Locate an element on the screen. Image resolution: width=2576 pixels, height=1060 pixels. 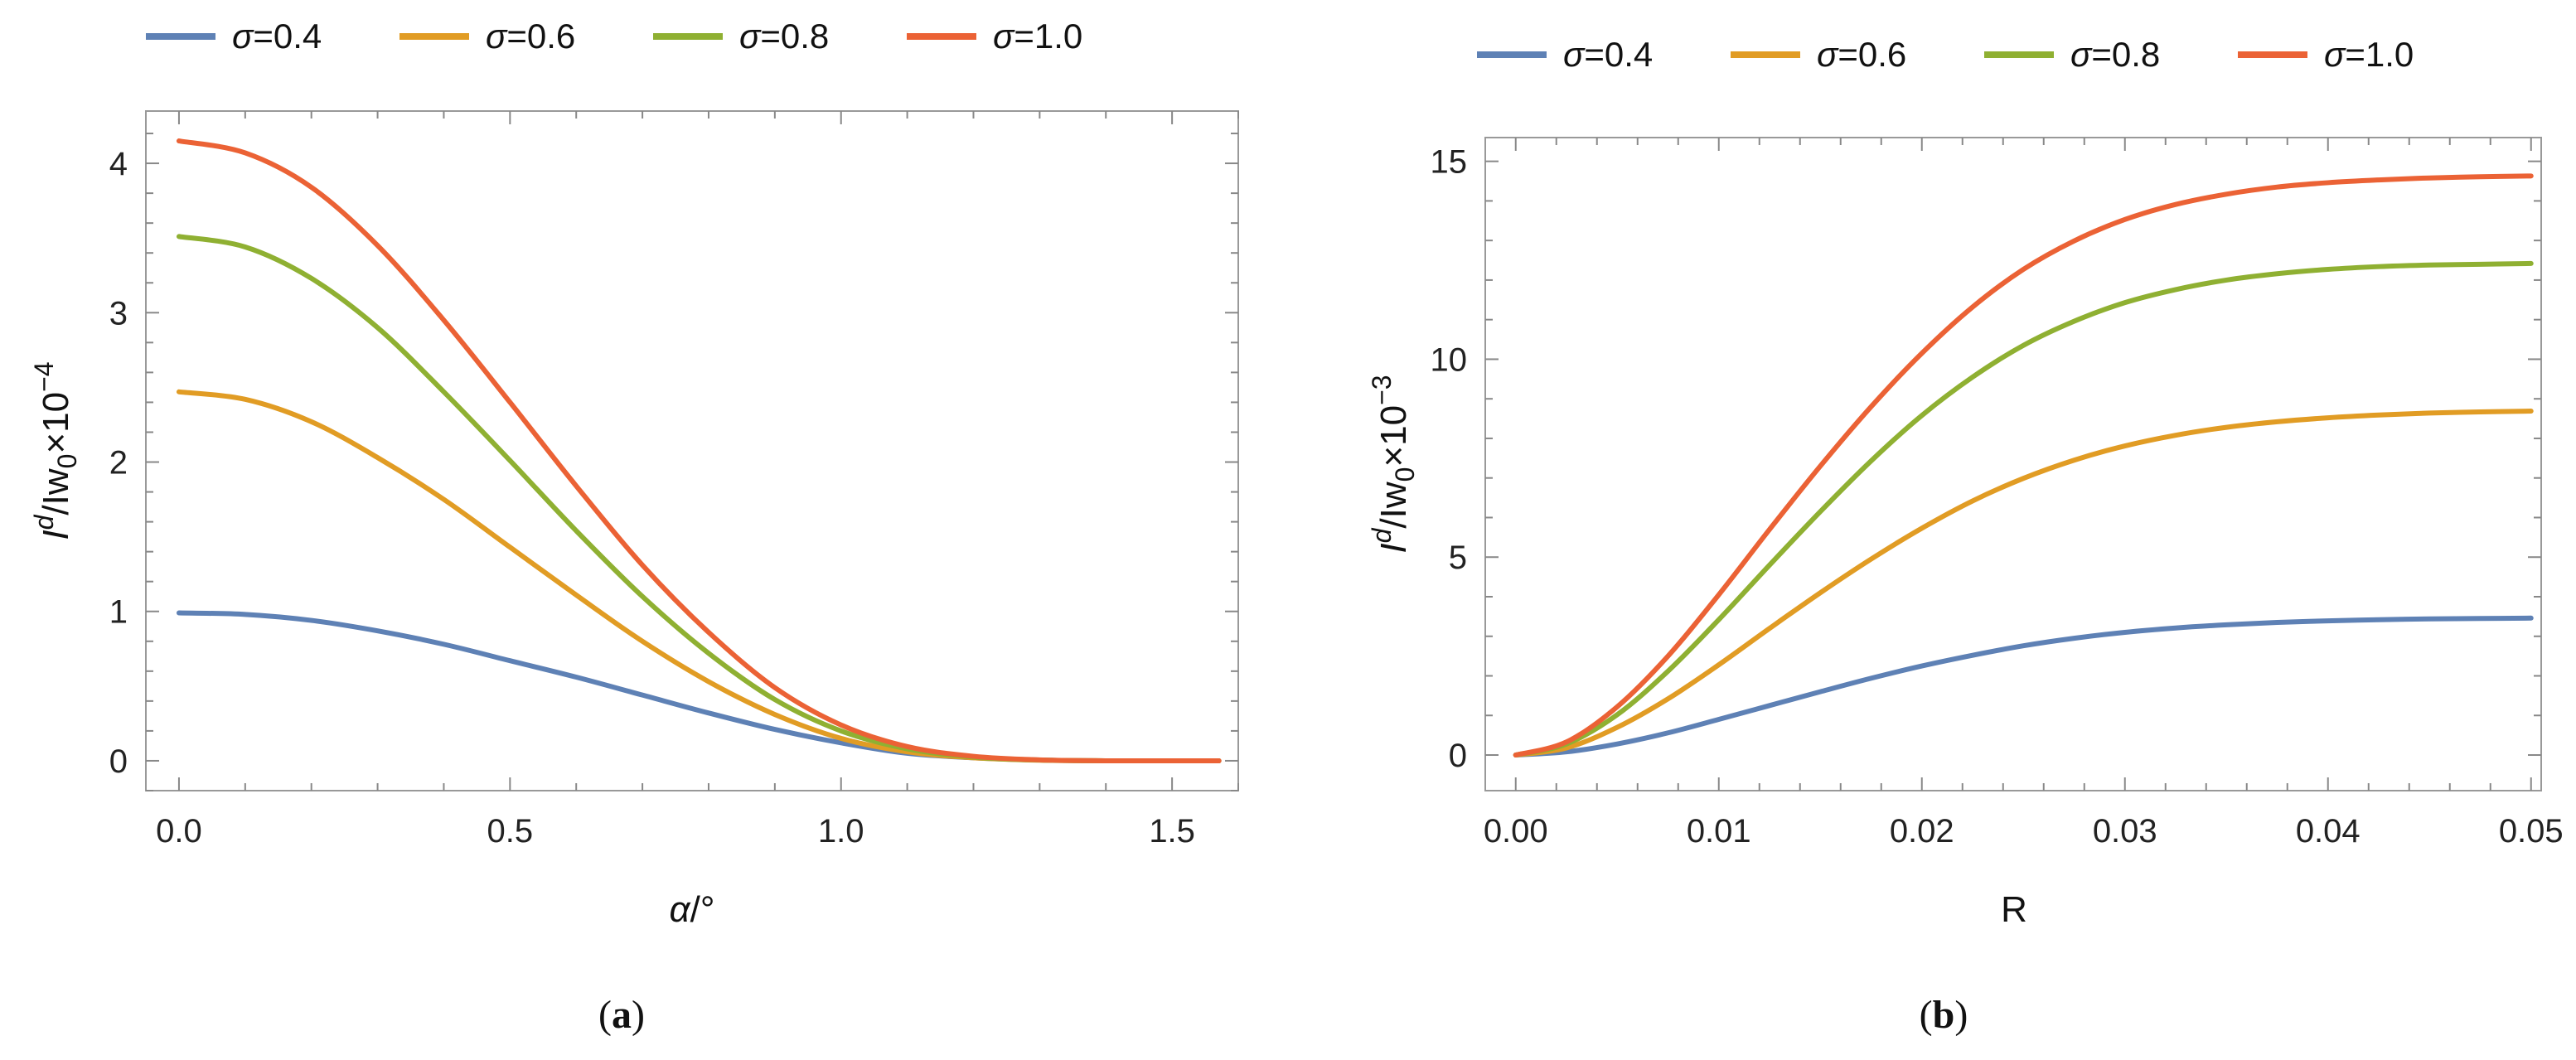
x-tick-labels-a: 0.0 0.5 1.0 1.5 is located at coordinates (675, 831).